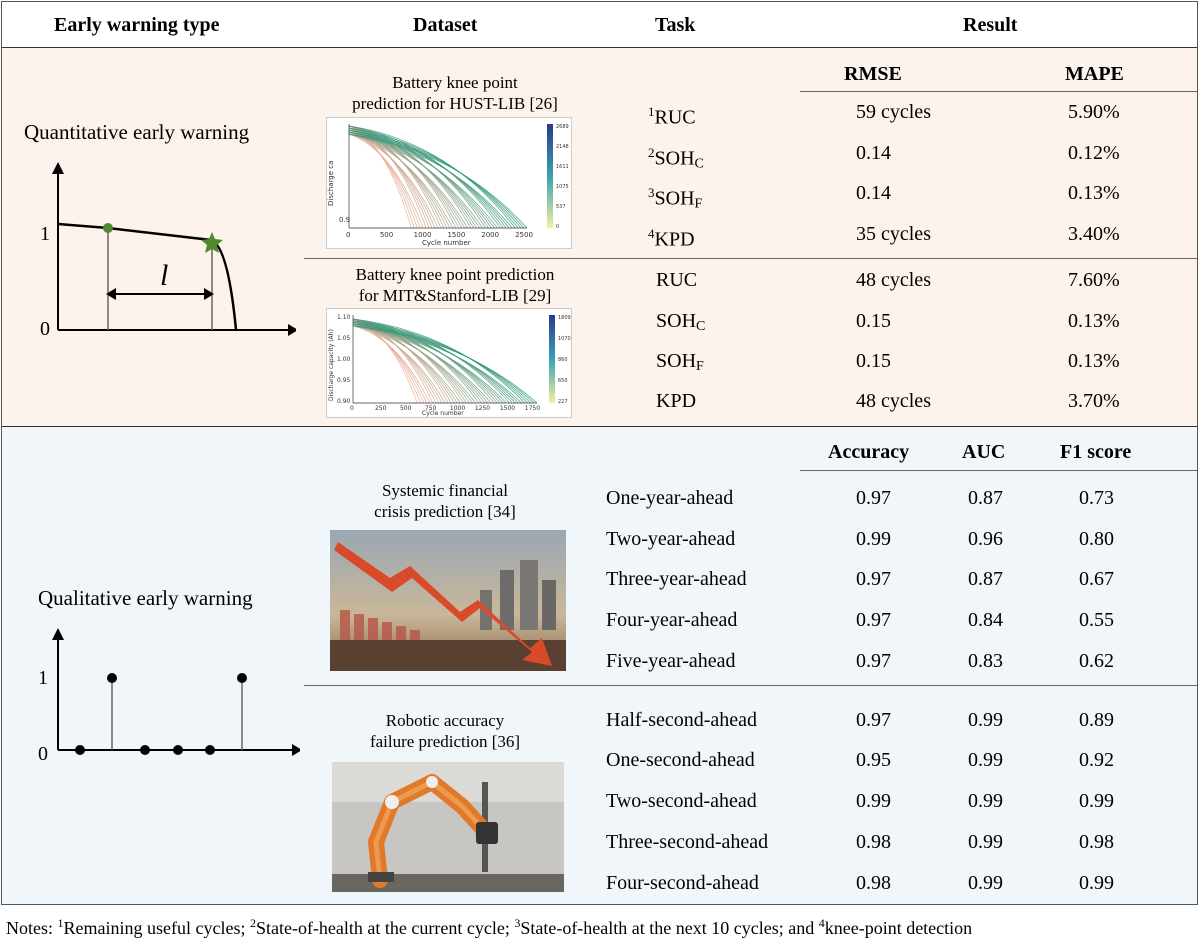 The image size is (1200, 950). Describe the element at coordinates (524, 235) in the screenshot. I see `svg-text: 2500` at that location.